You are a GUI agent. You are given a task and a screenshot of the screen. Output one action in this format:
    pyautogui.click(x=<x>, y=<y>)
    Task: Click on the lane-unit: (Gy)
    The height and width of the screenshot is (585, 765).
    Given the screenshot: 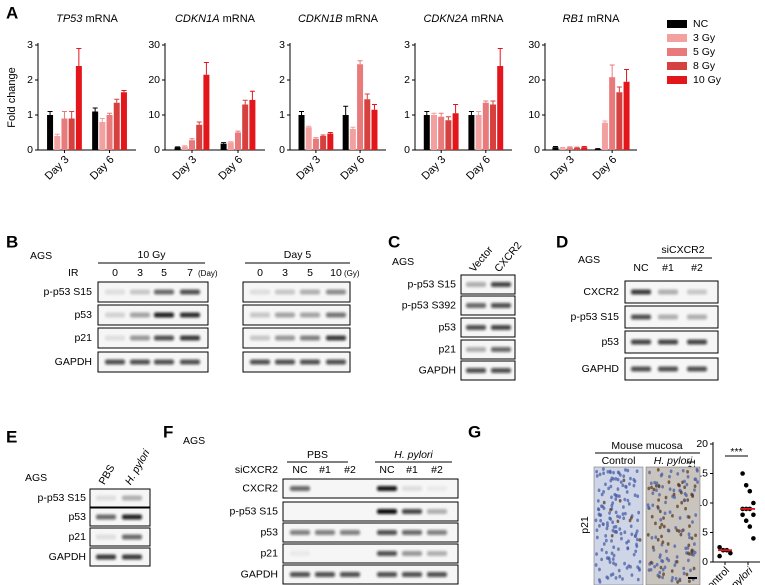 What is the action you would take?
    pyautogui.click(x=352, y=273)
    